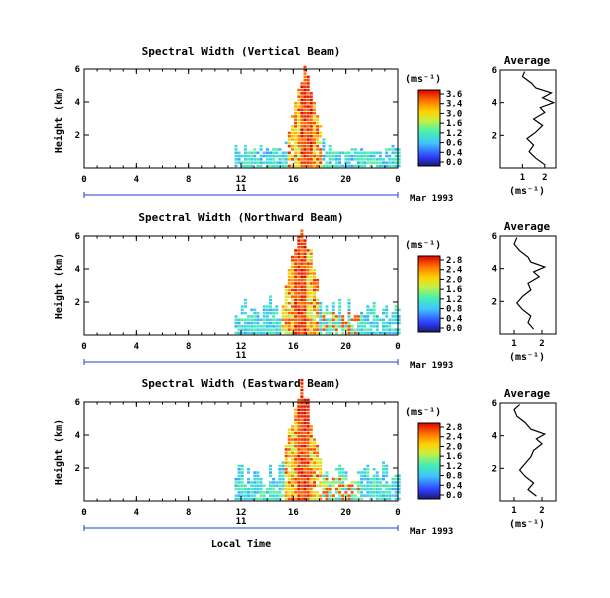 This screenshot has height=598, width=610. What do you see at coordinates (527, 393) in the screenshot?
I see `avg-title: Average` at bounding box center [527, 393].